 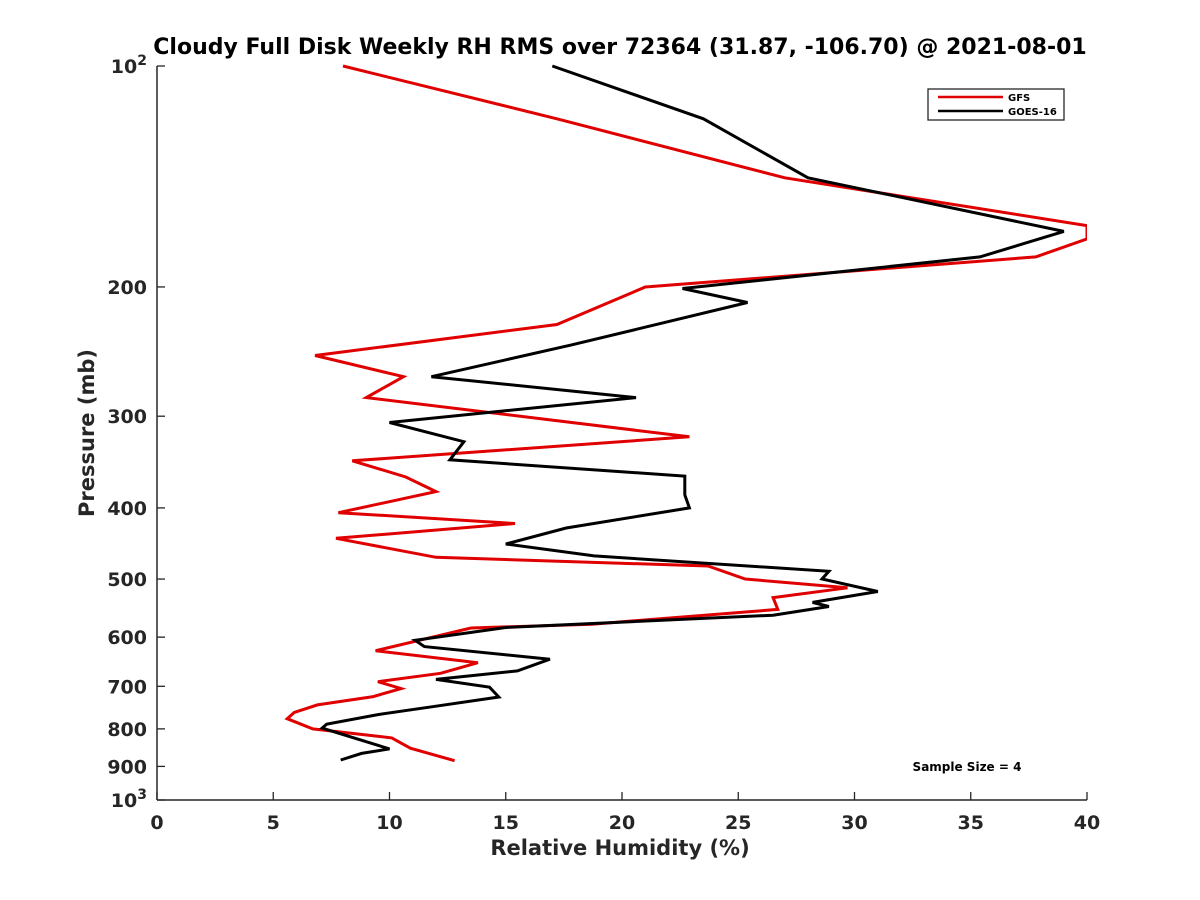 What do you see at coordinates (967, 767) in the screenshot?
I see `sample-size-annotation: Sample Size = 4` at bounding box center [967, 767].